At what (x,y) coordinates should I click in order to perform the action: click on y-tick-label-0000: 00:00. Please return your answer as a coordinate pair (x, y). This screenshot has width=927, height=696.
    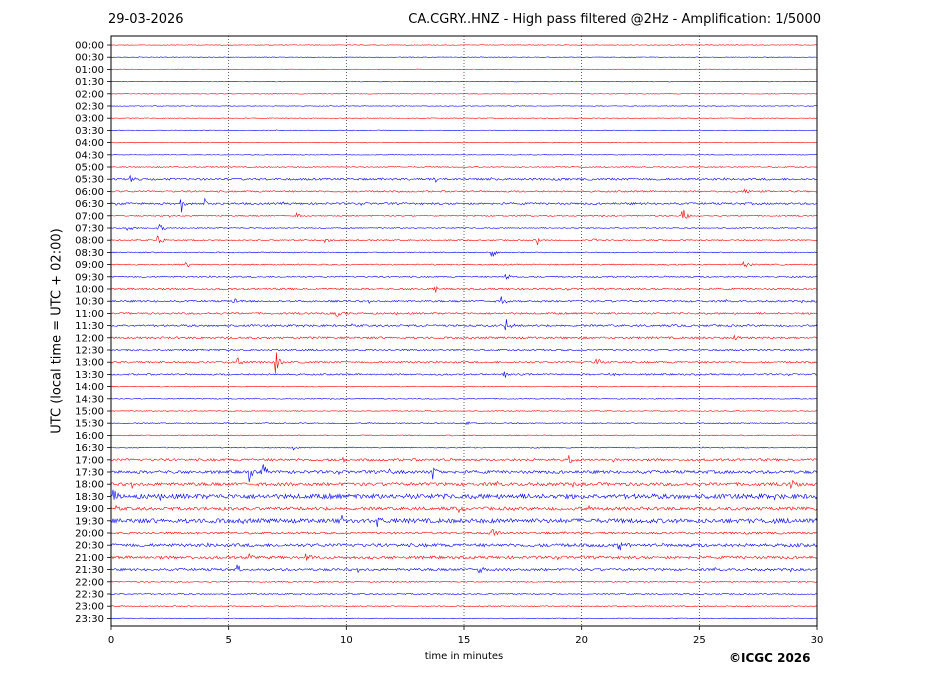
    Looking at the image, I should click on (89, 46).